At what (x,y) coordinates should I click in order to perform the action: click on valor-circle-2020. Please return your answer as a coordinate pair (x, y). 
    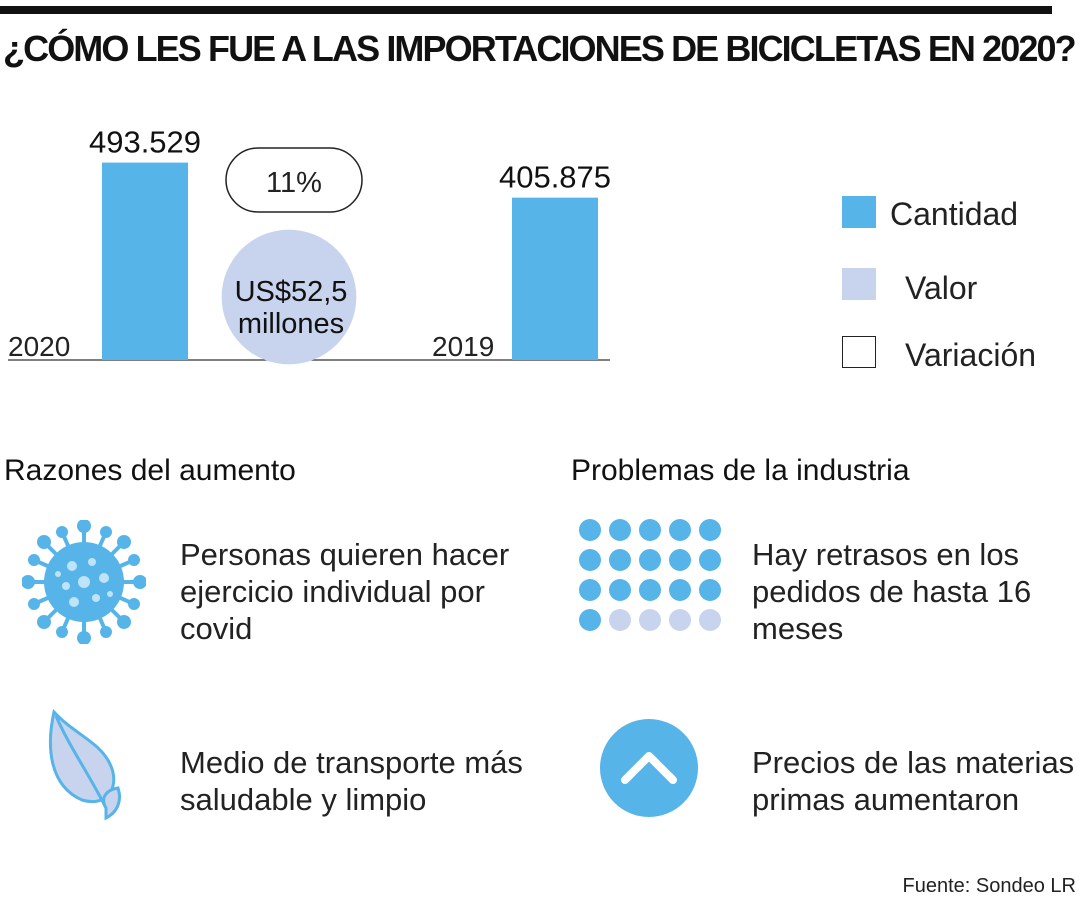
    Looking at the image, I should click on (289, 297).